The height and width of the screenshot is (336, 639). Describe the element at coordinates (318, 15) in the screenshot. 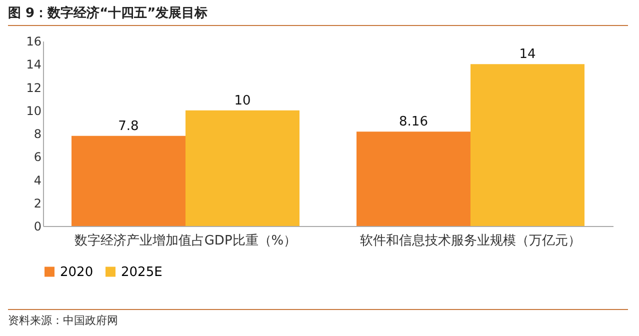

I see `chart-title: 图 9：数字经济“十四五”发展目标` at that location.